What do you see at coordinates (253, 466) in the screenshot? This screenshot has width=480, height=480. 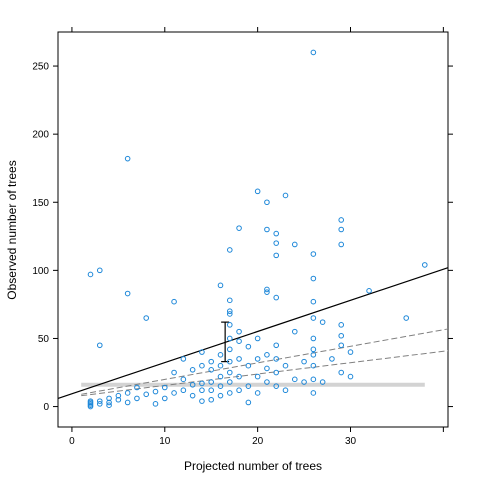 I see `x-axis-title: Projected number of trees` at bounding box center [253, 466].